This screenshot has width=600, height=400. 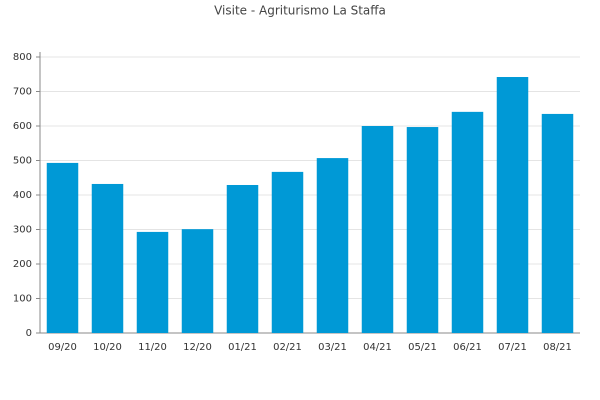 I want to click on x-tick-label: 07/21, so click(x=512, y=347).